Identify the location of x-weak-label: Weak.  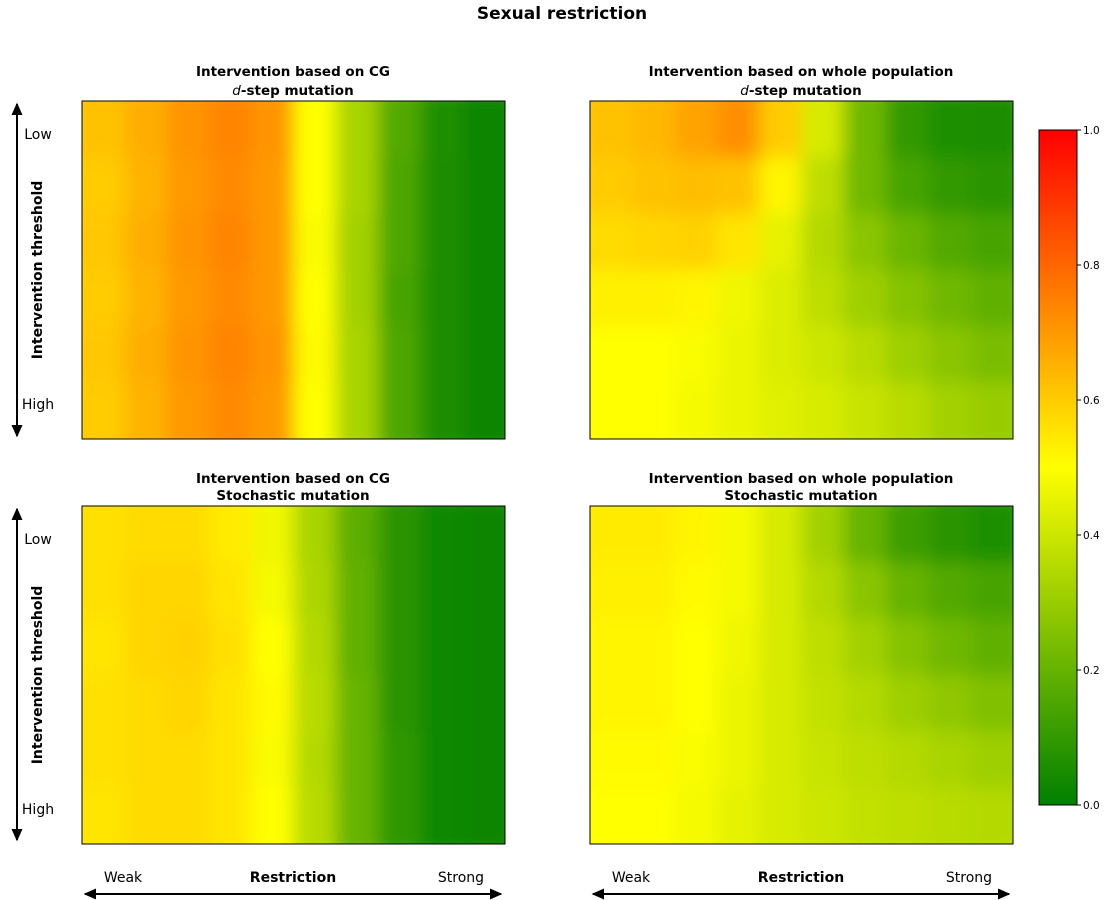
(631, 878).